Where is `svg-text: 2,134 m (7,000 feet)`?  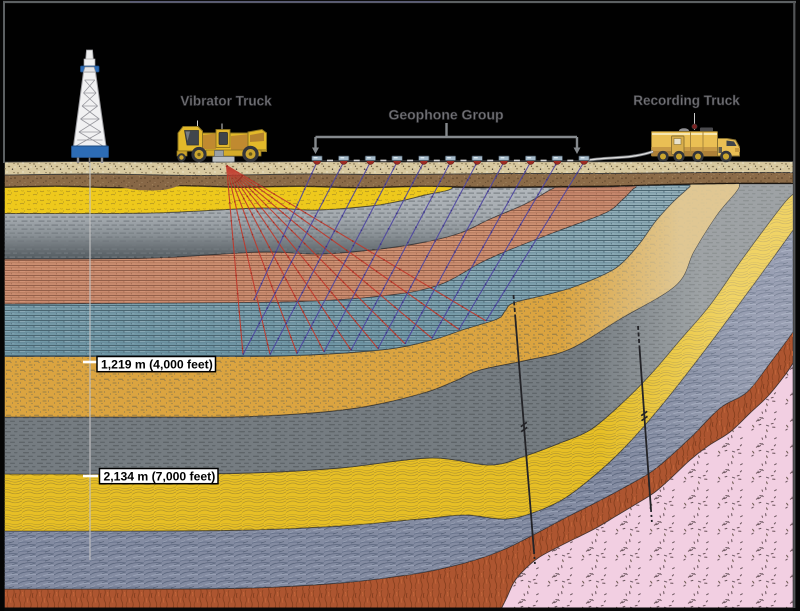 svg-text: 2,134 m (7,000 feet) is located at coordinates (160, 477).